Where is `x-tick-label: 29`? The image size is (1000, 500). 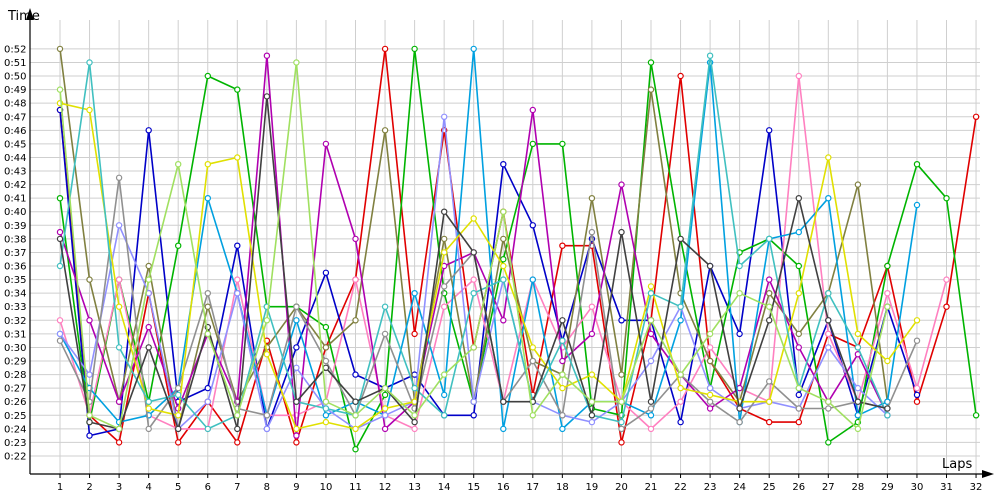
x-tick-label: 29 is located at coordinates (887, 487).